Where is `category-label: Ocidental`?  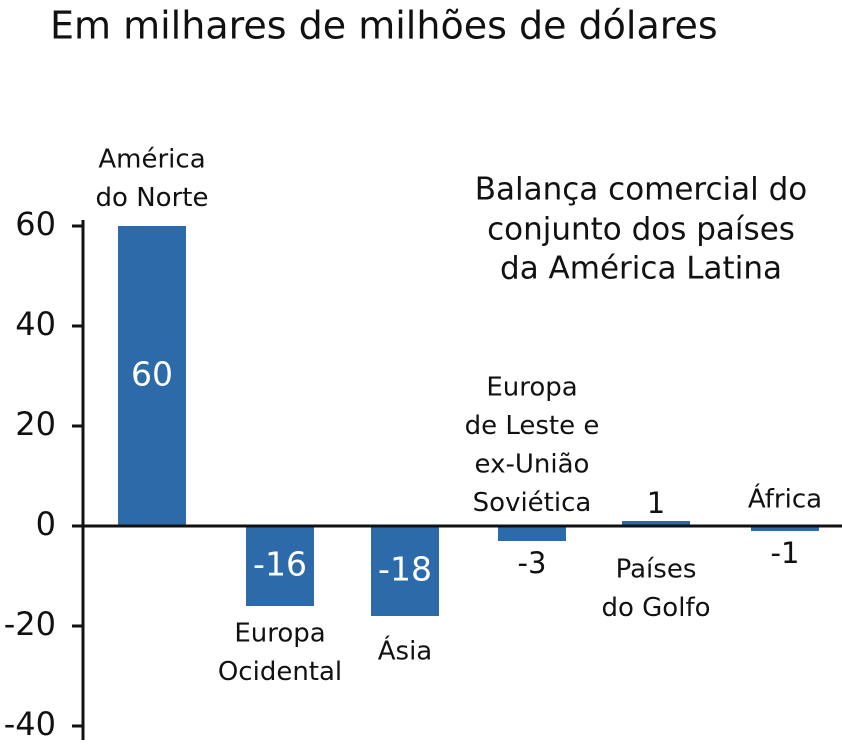
category-label: Ocidental is located at coordinates (280, 672).